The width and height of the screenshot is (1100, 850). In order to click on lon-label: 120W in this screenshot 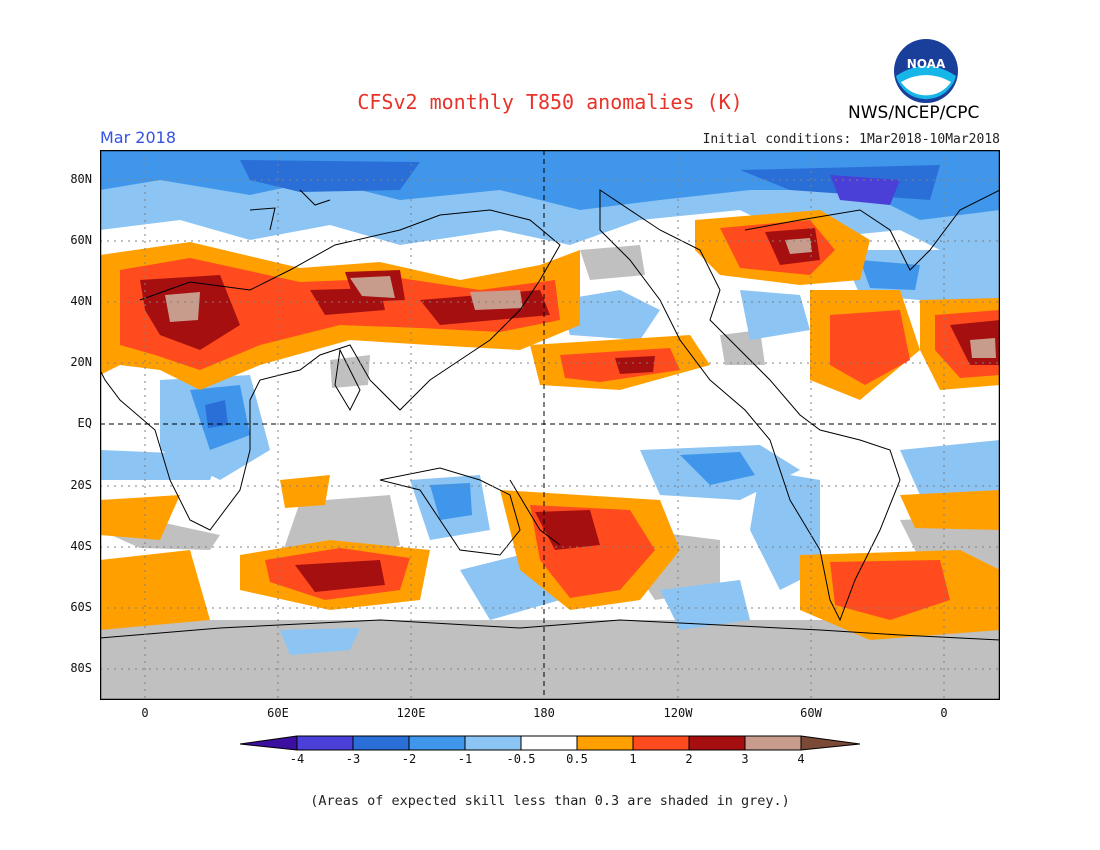, I will do `click(678, 713)`.